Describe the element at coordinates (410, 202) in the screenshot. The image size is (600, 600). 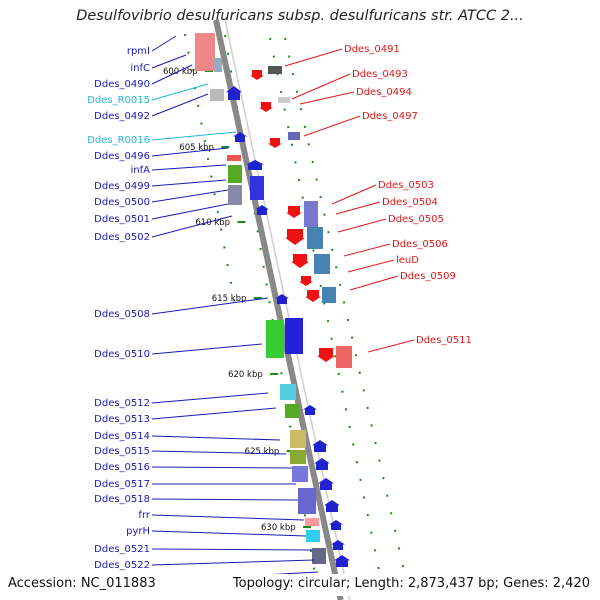
I see `reverse-gene-label: Ddes_0504` at that location.